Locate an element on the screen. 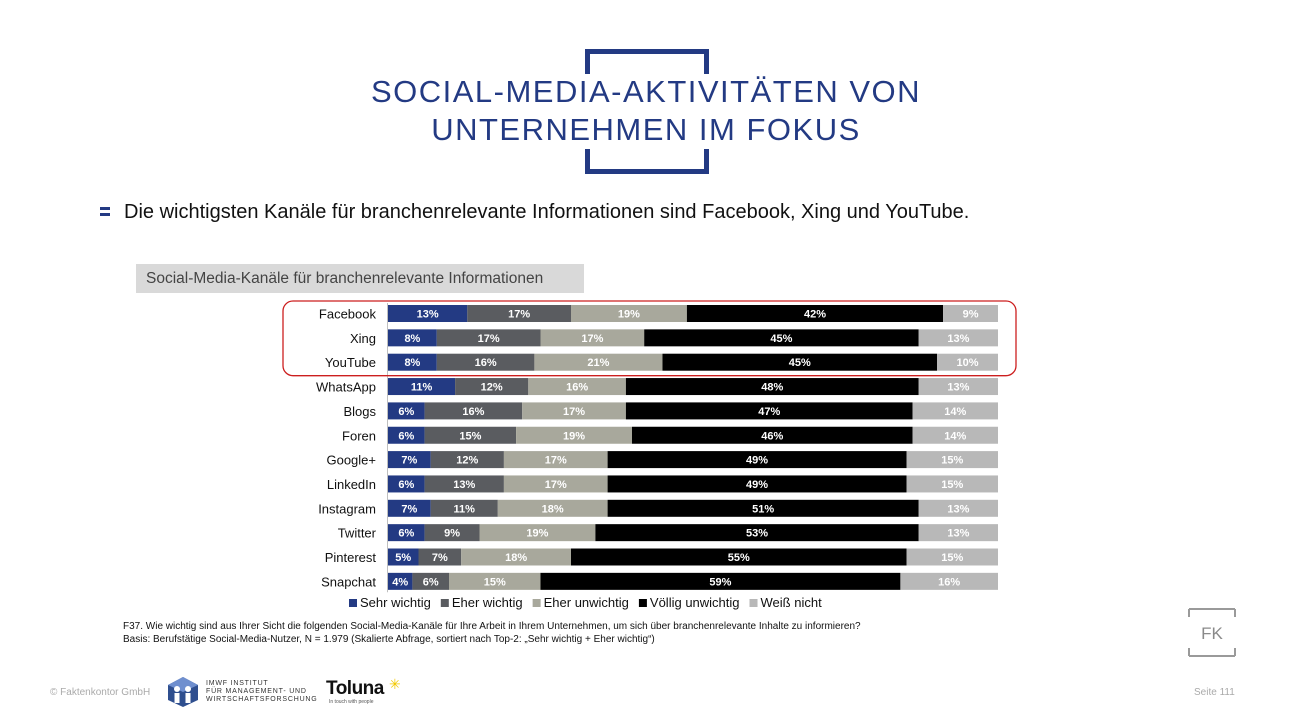 The image size is (1292, 721). page-title-line1: SOCIAL-MEDIA-AKTIVITÄTEN VON is located at coordinates (646, 91).